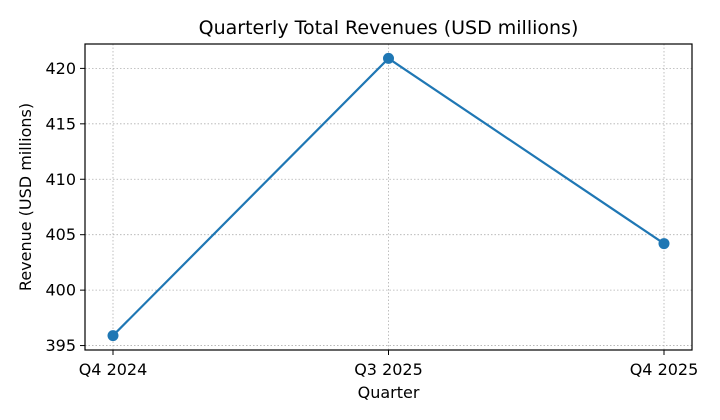  I want to click on x-tick-label: Q3 2025, so click(388, 369).